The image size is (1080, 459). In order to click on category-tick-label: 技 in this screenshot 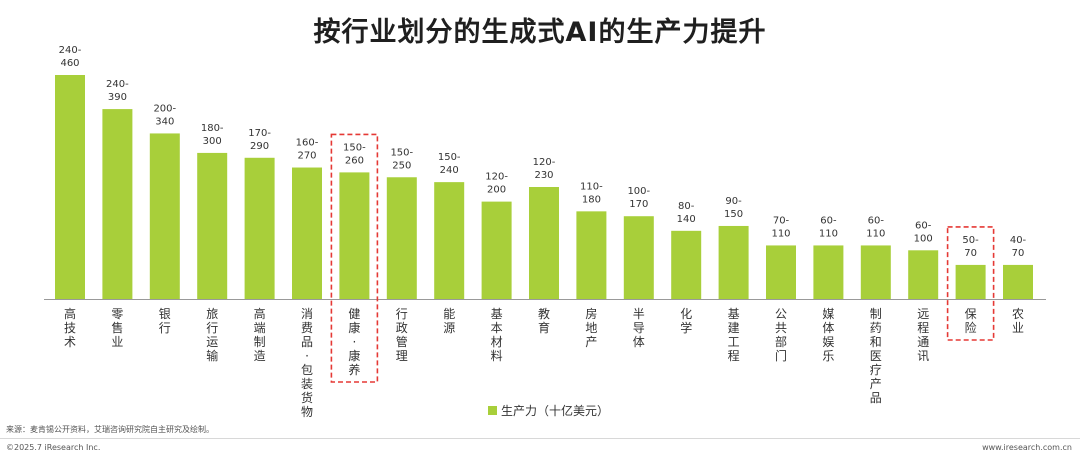, I will do `click(70, 328)`.